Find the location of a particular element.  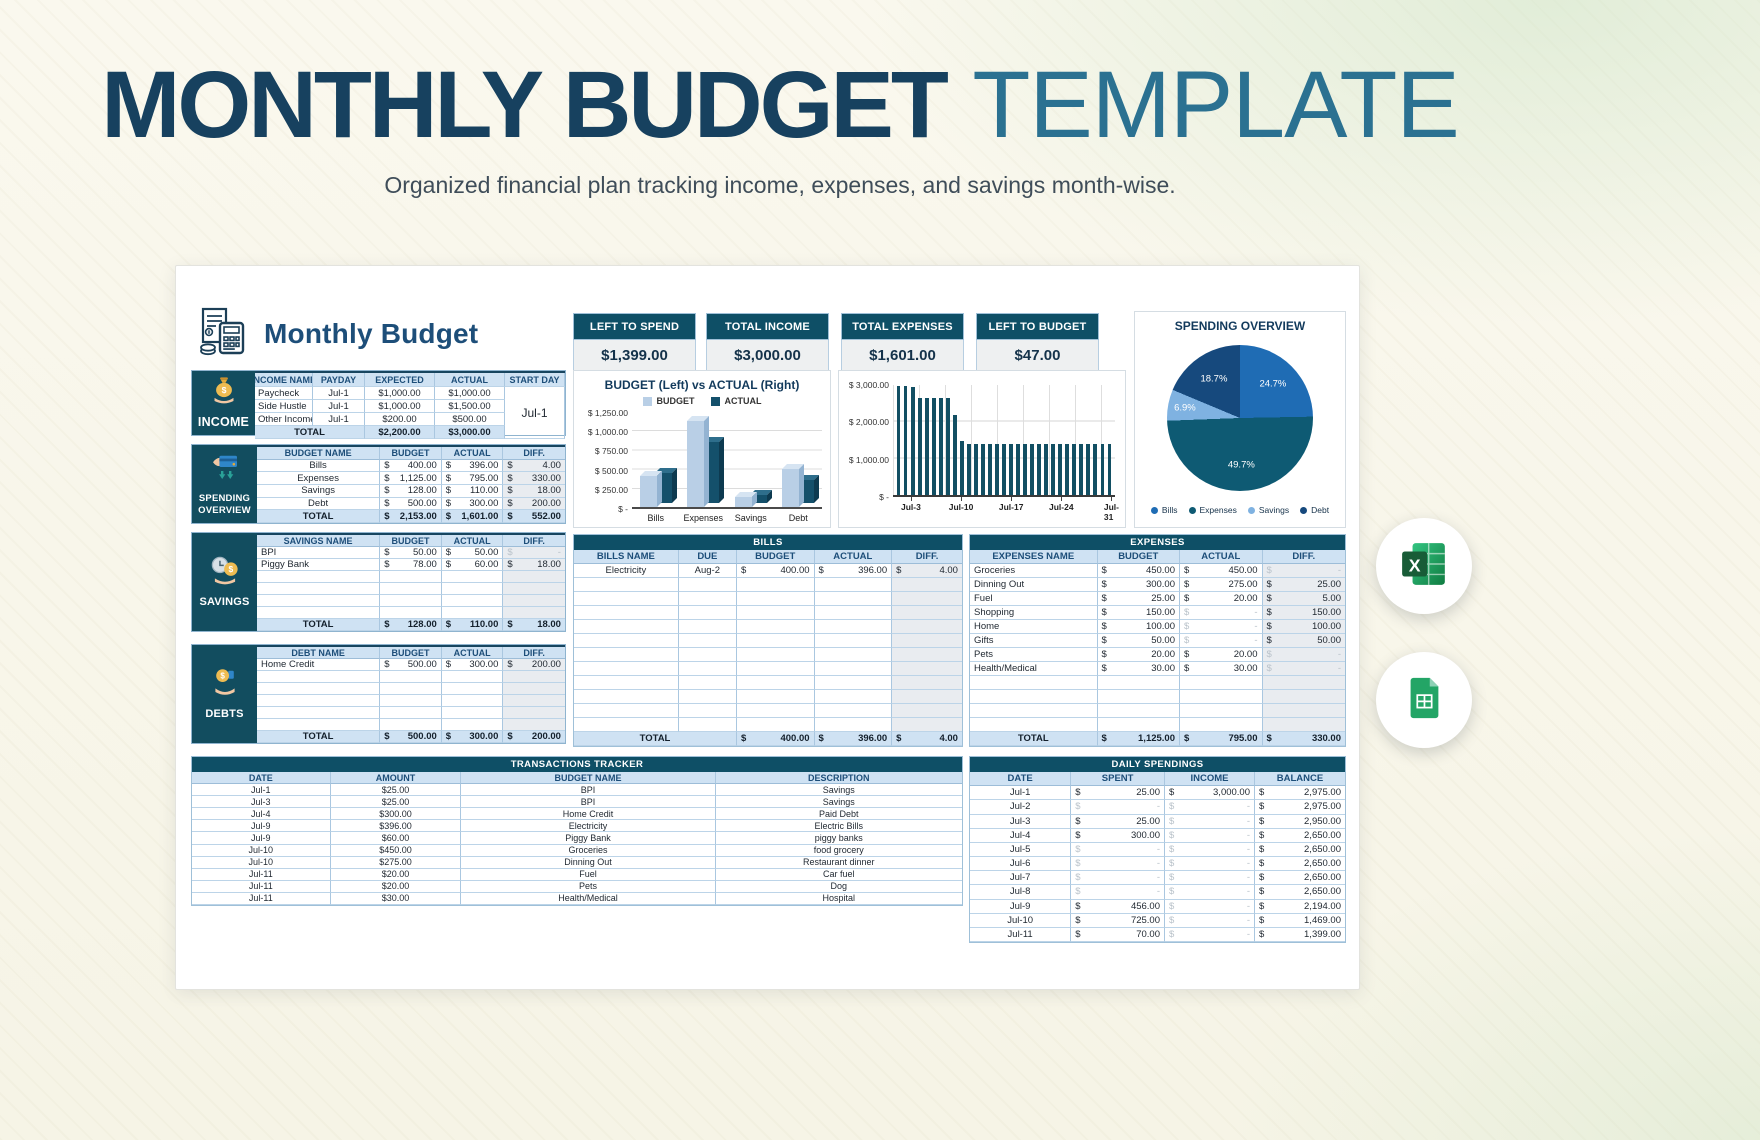

total-cell: $3,000.00 is located at coordinates (470, 432).